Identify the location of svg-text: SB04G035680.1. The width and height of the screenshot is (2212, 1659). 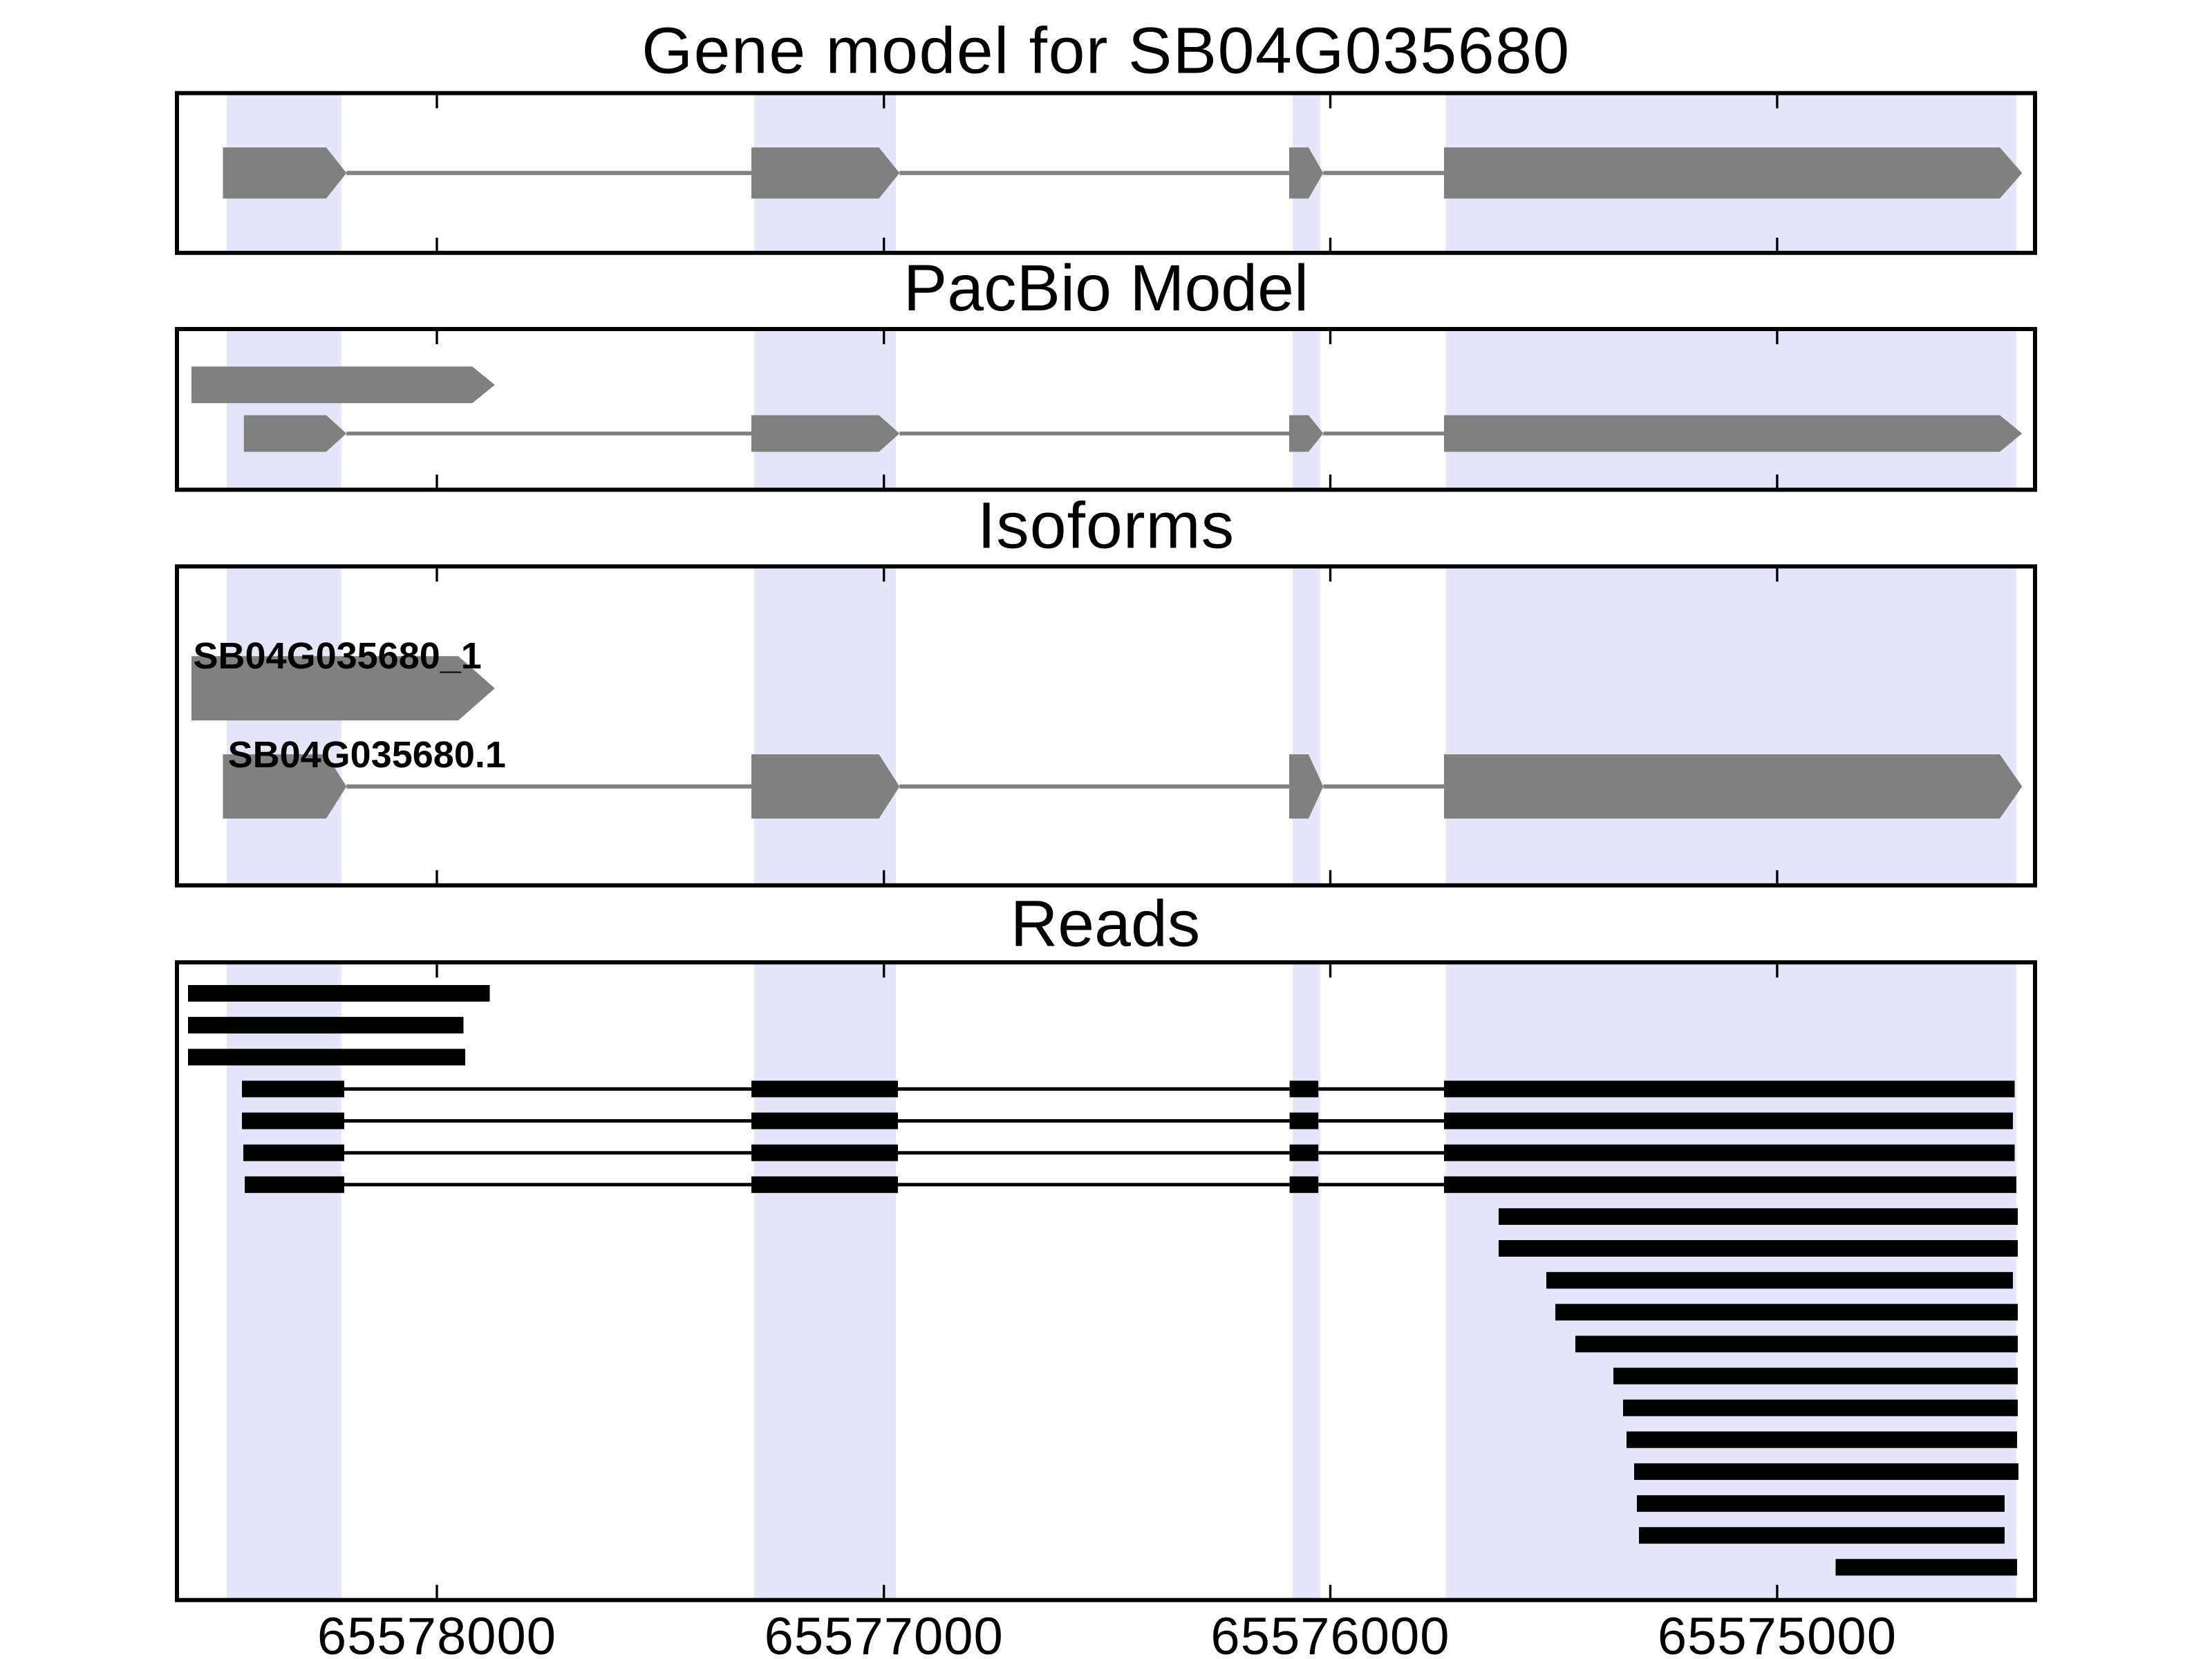
(367, 755).